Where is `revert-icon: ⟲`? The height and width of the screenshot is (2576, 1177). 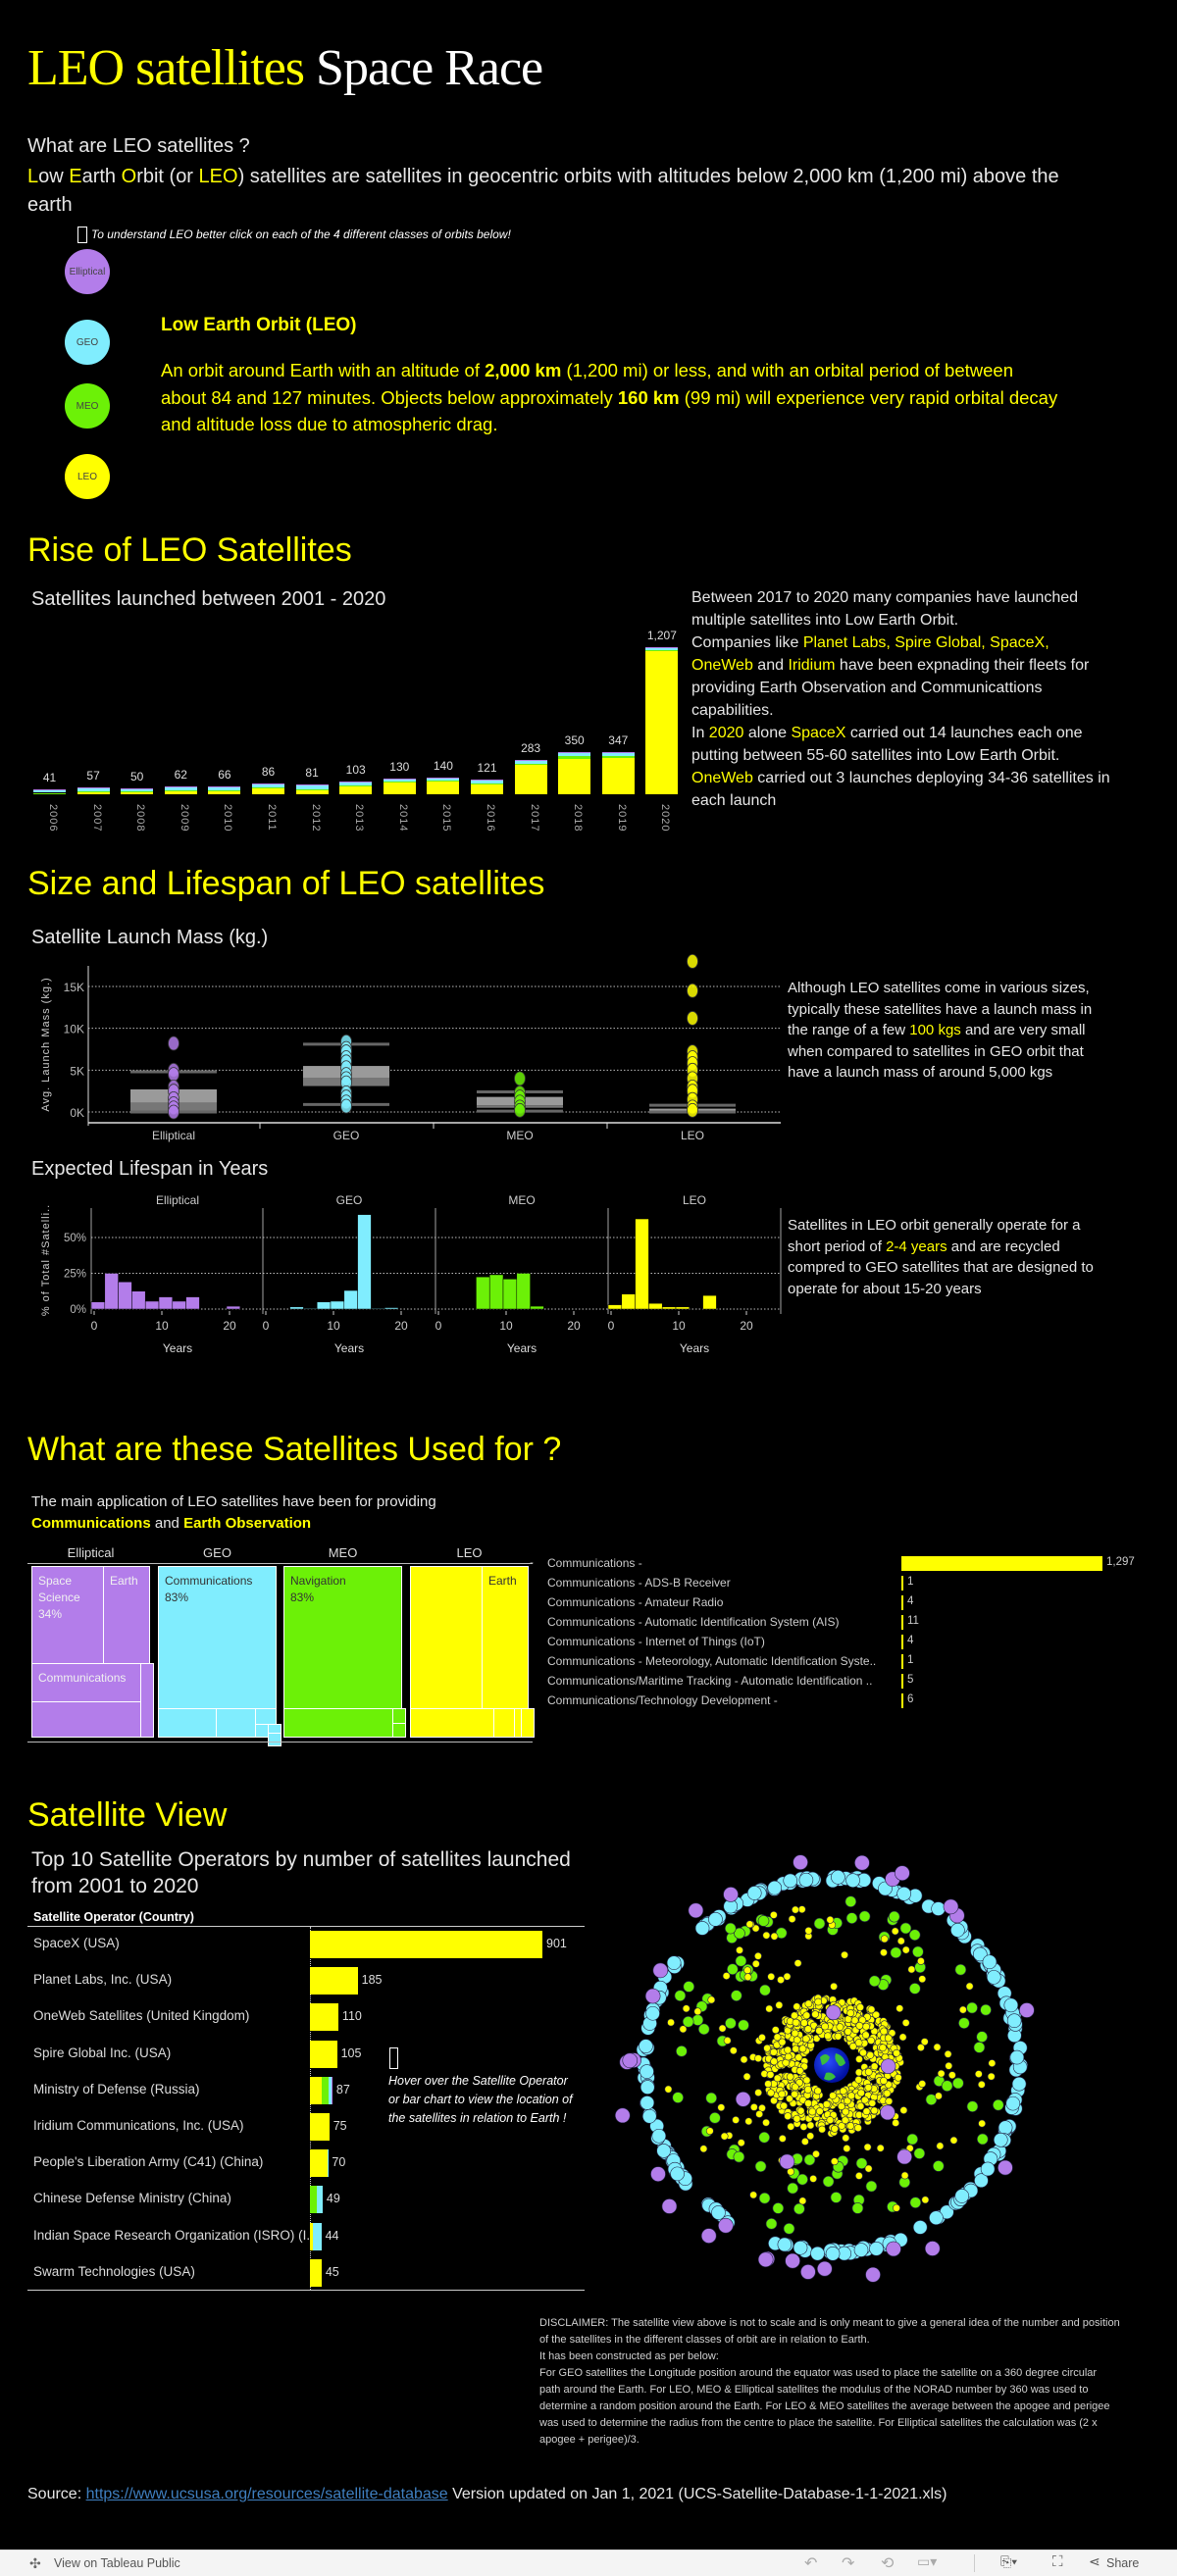 revert-icon: ⟲ is located at coordinates (888, 2564).